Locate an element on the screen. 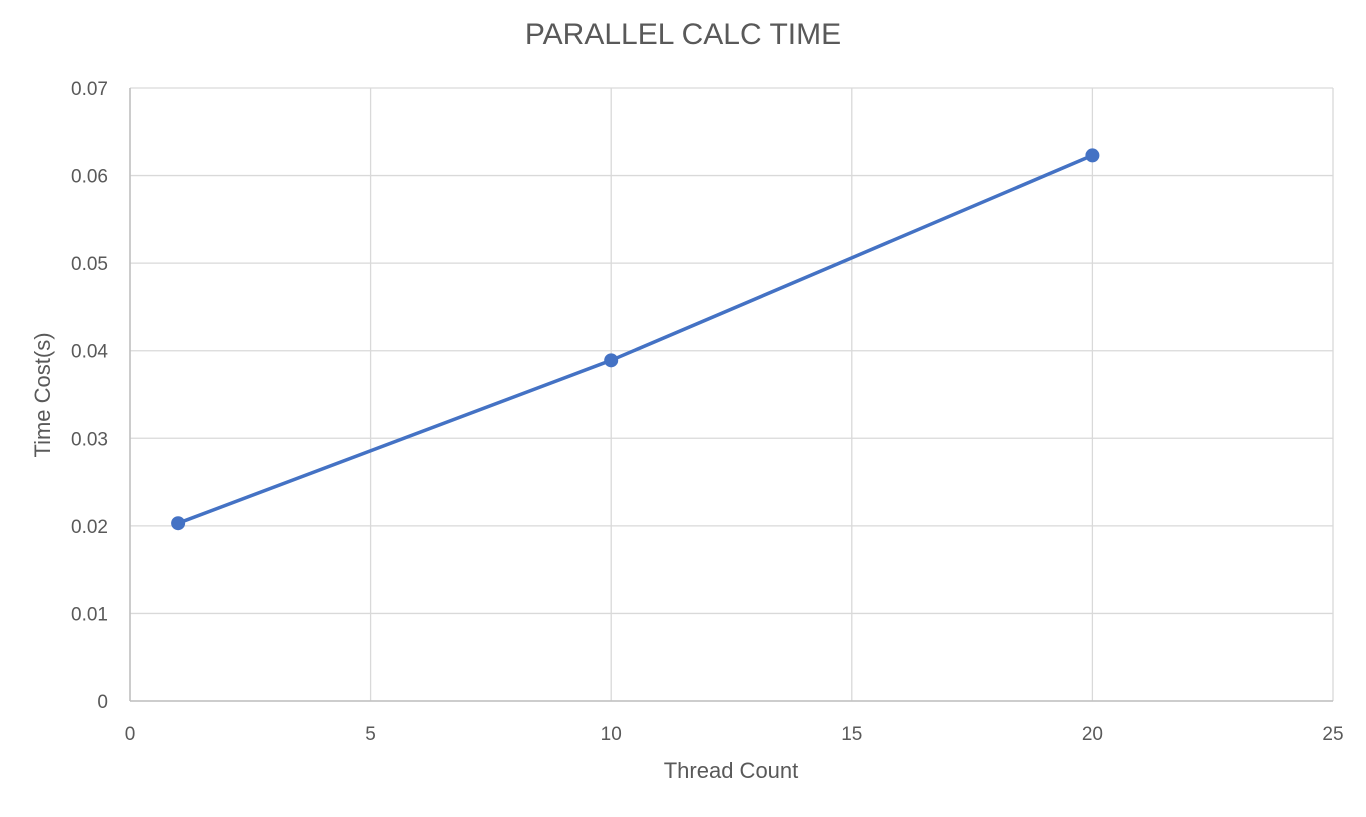 This screenshot has width=1366, height=817. y-tick-label: 0.04 is located at coordinates (89, 352).